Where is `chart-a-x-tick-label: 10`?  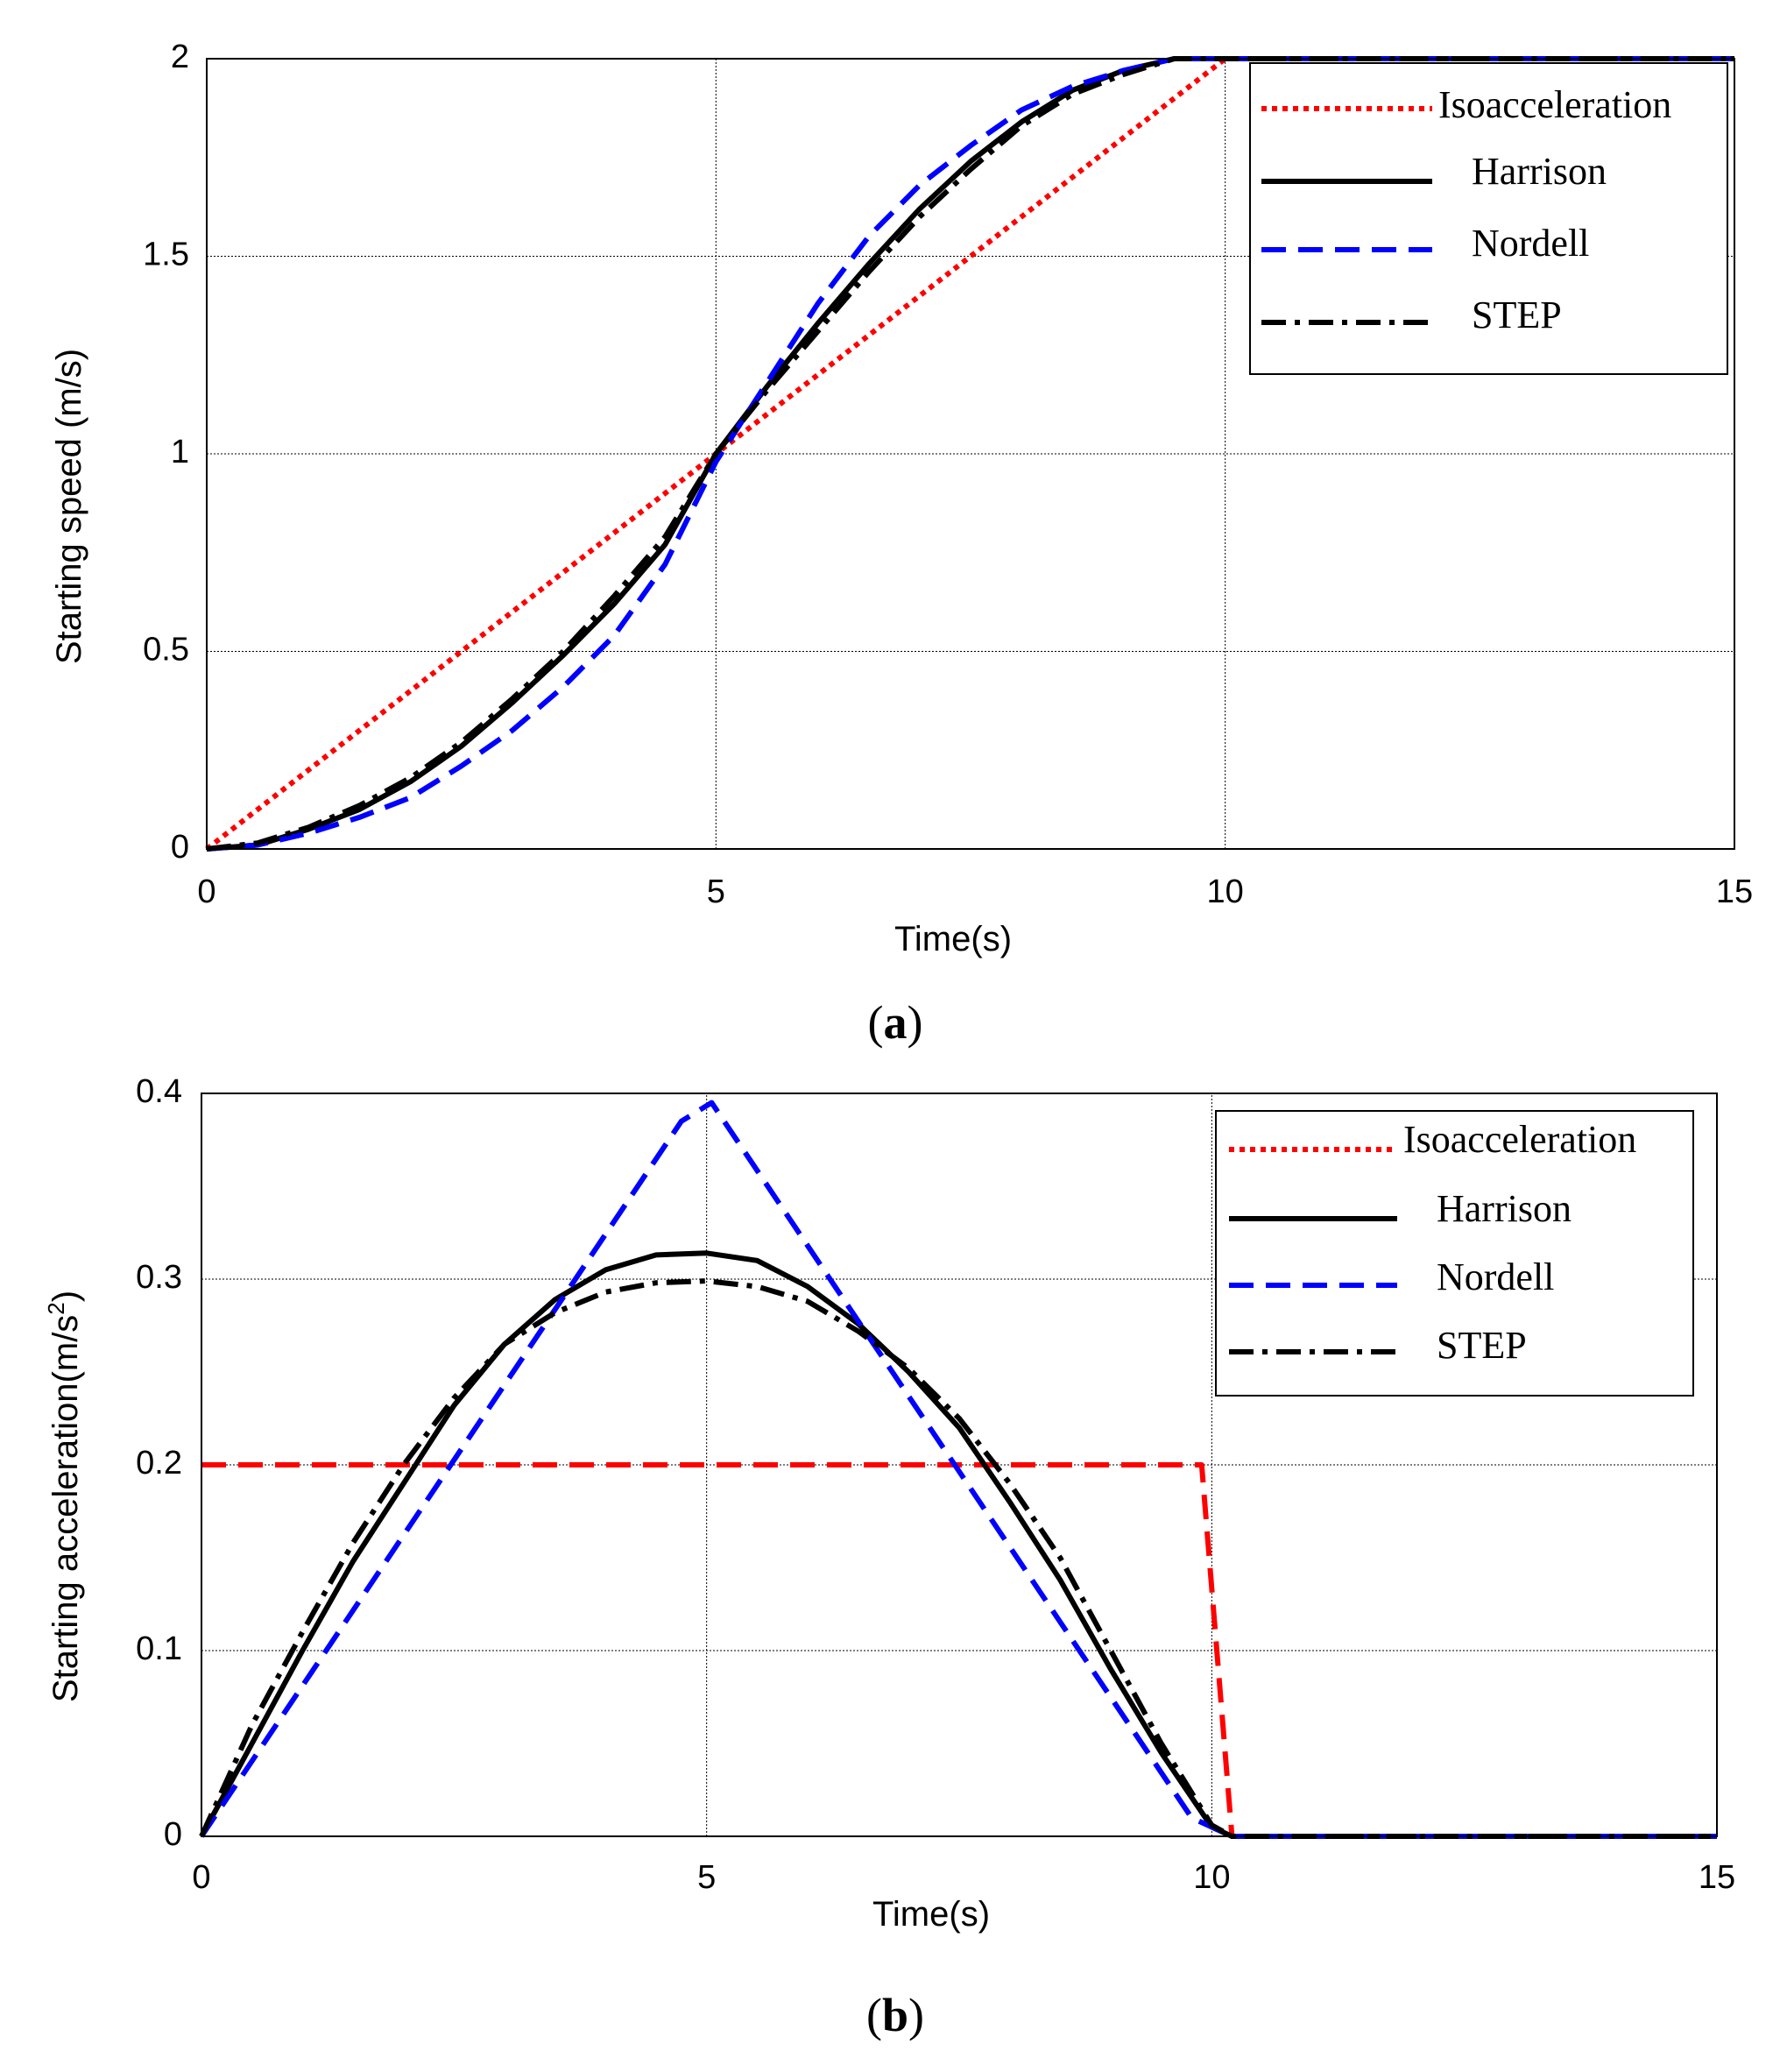 chart-a-x-tick-label: 10 is located at coordinates (1225, 891).